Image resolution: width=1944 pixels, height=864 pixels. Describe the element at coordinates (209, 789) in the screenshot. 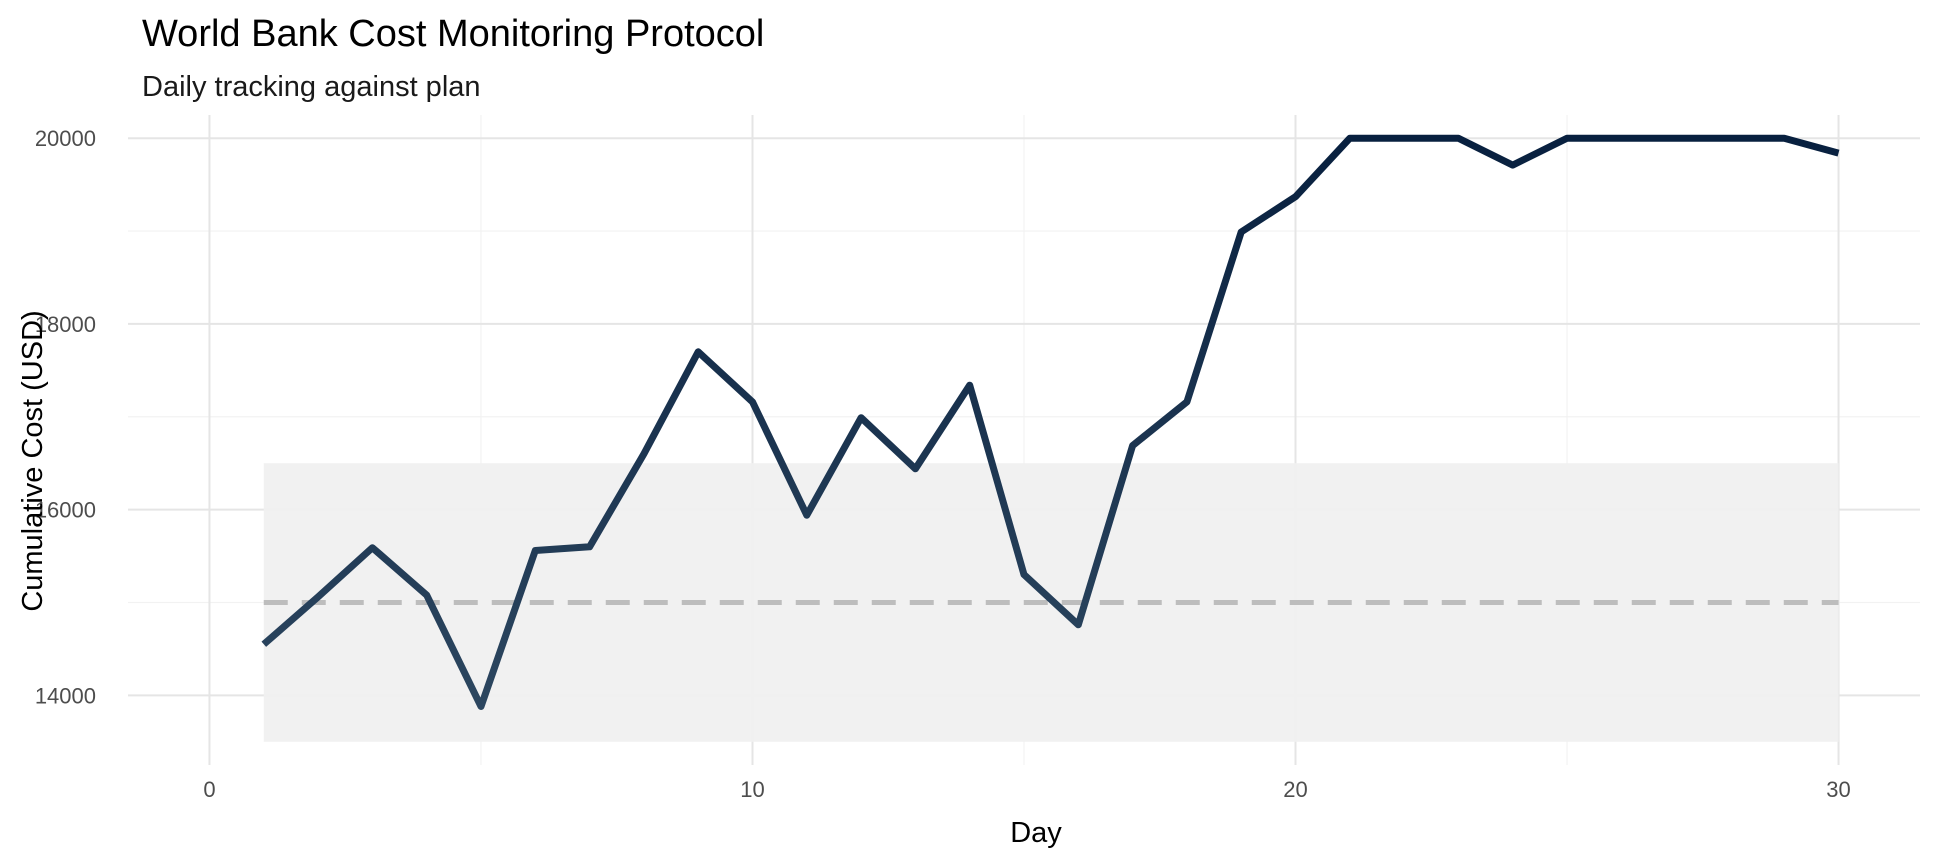

I see `x-tick-label: 0` at that location.